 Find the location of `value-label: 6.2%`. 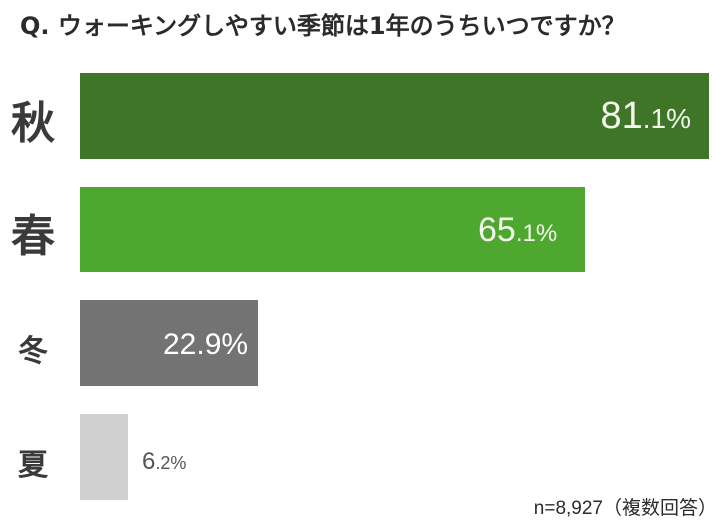

value-label: 6.2% is located at coordinates (164, 461).